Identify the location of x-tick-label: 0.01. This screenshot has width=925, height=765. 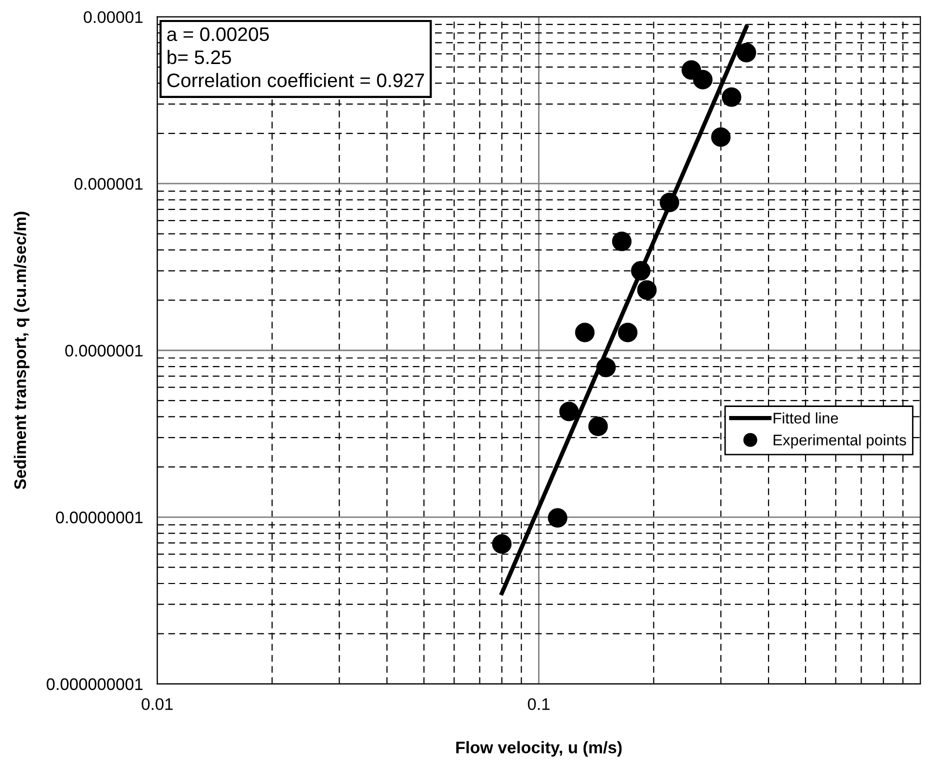
(157, 704).